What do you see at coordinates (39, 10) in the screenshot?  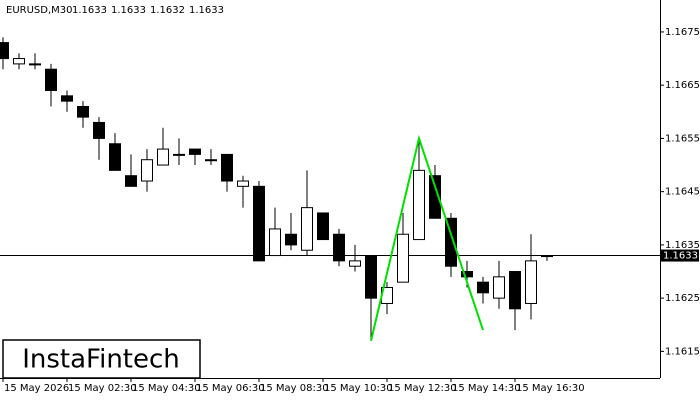 I see `chart-title: EURUSD,M30` at bounding box center [39, 10].